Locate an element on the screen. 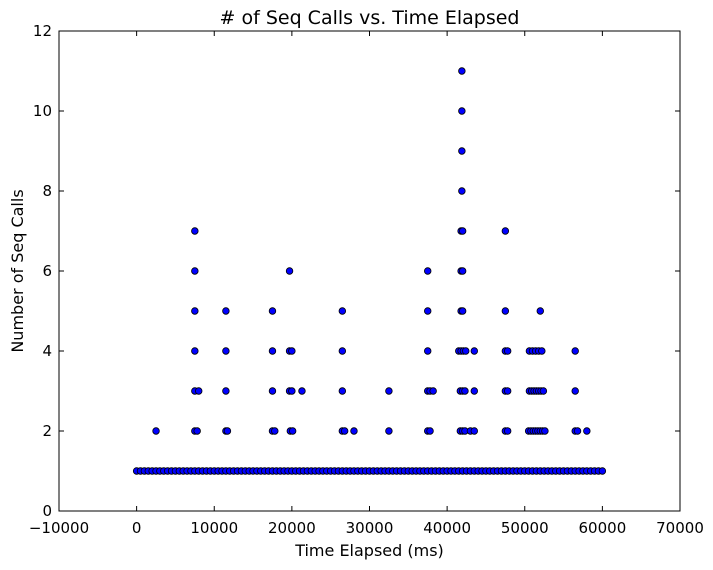 The image size is (713, 570). y-tick-label: 2 is located at coordinates (47, 431).